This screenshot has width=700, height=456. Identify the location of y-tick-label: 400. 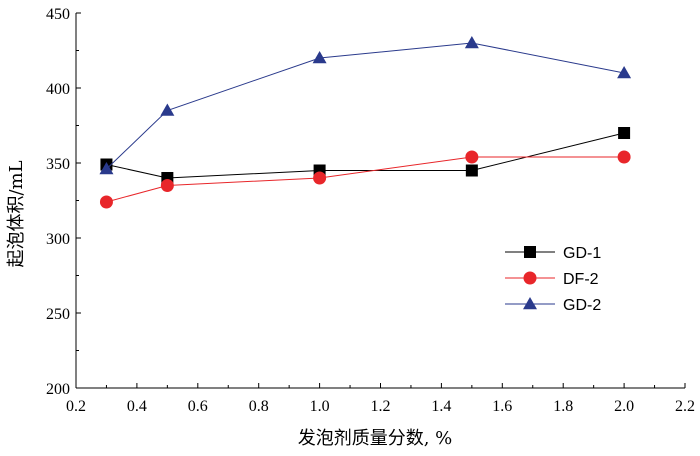
(58, 89).